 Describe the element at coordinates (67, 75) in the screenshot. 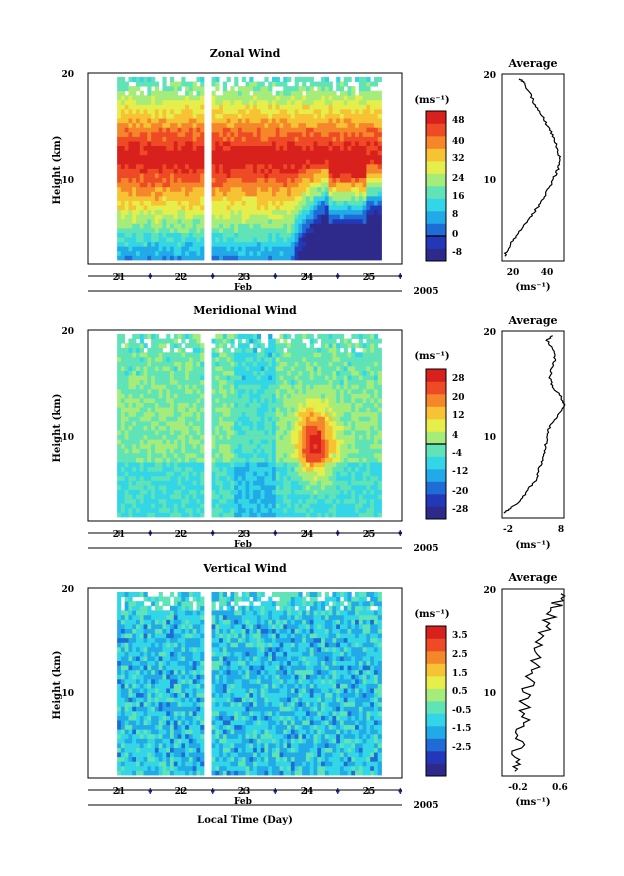

I see `zonal-ytick-20: 20` at that location.